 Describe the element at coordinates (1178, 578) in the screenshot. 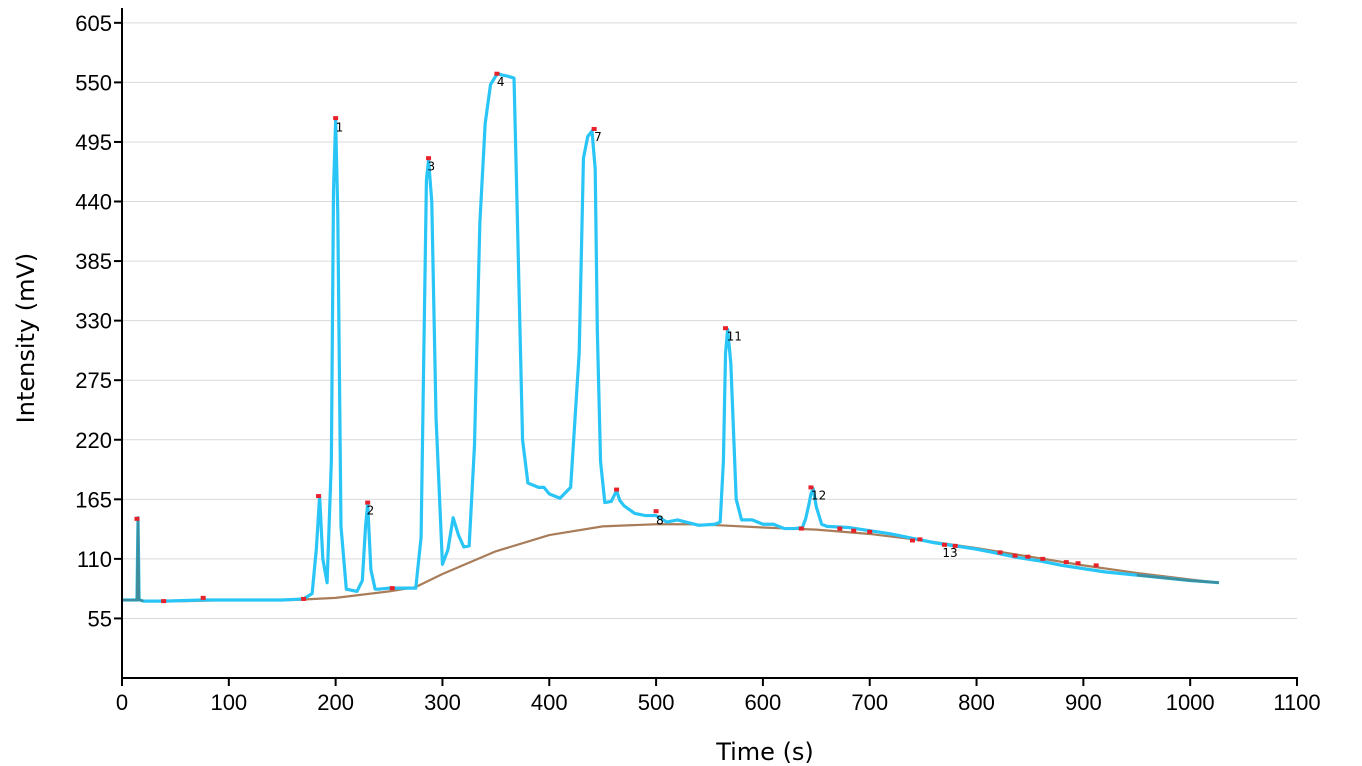

I see `overlap-line-end` at that location.